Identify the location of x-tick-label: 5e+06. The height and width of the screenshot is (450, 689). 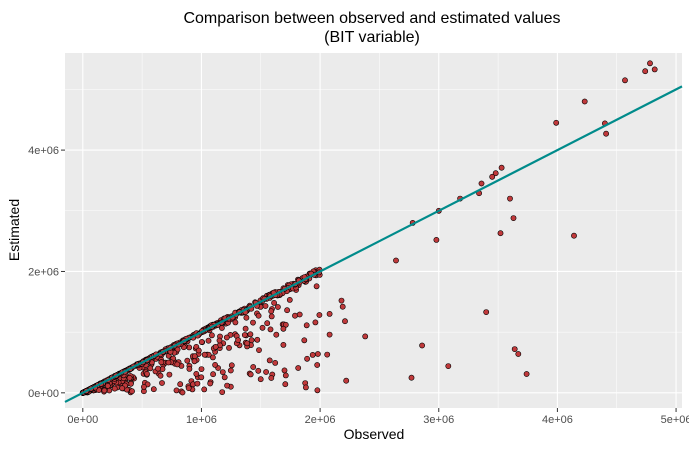
(675, 420).